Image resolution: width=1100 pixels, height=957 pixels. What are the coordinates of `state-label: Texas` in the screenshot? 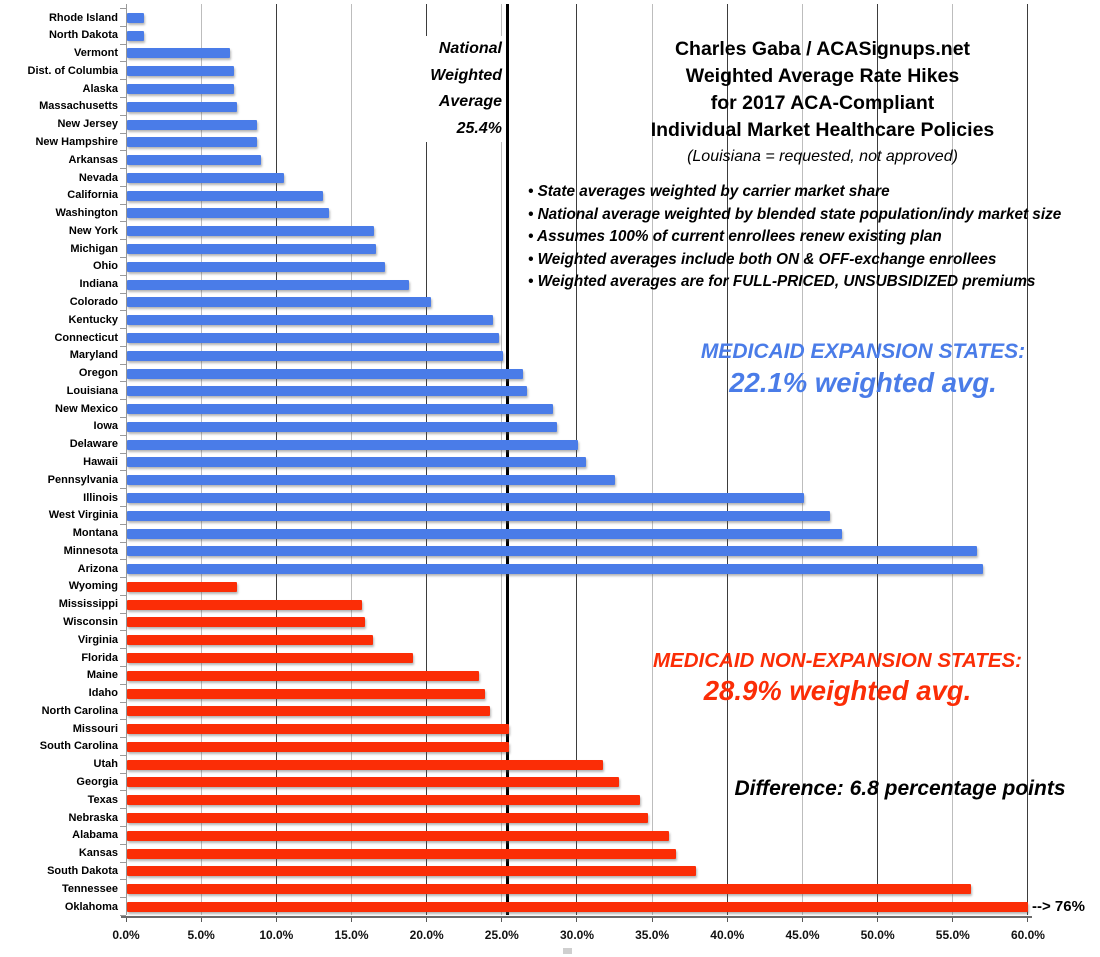 It's located at (102, 799).